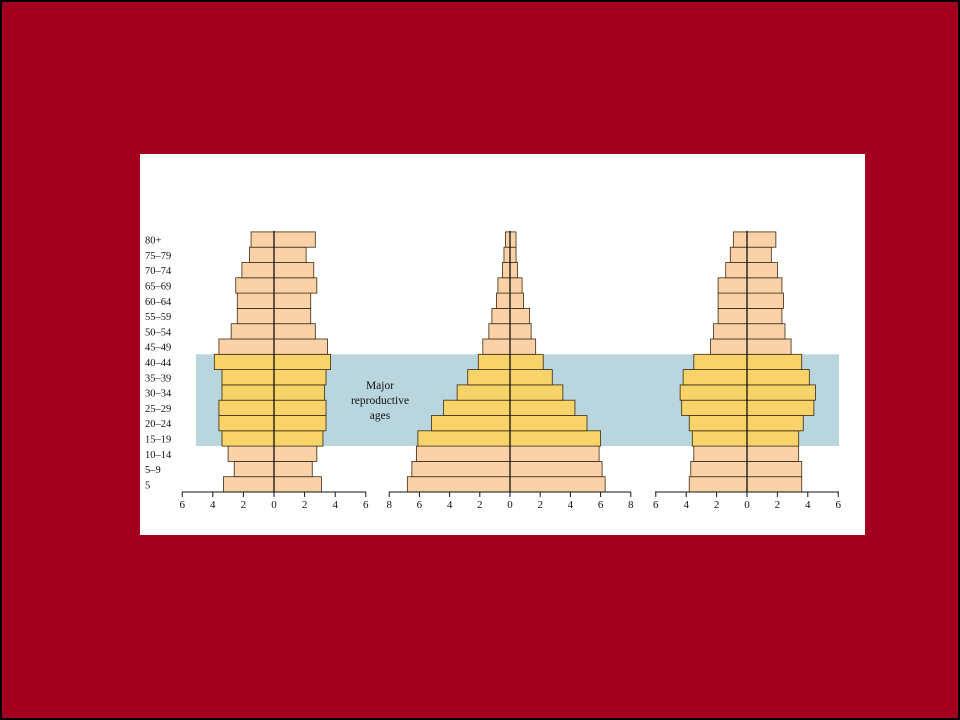 This screenshot has height=720, width=960. What do you see at coordinates (147, 485) in the screenshot?
I see `age-label-0: 5` at bounding box center [147, 485].